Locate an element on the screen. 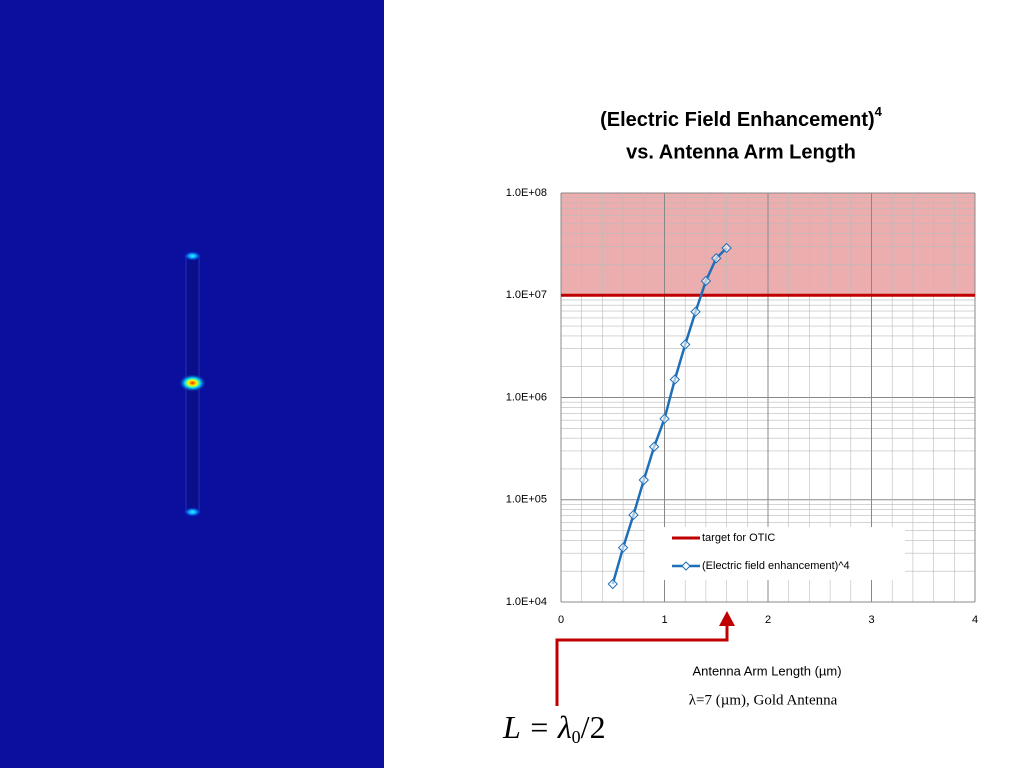 This screenshot has width=1024, height=768. y-tick-label: 1.0E+04 is located at coordinates (526, 602).